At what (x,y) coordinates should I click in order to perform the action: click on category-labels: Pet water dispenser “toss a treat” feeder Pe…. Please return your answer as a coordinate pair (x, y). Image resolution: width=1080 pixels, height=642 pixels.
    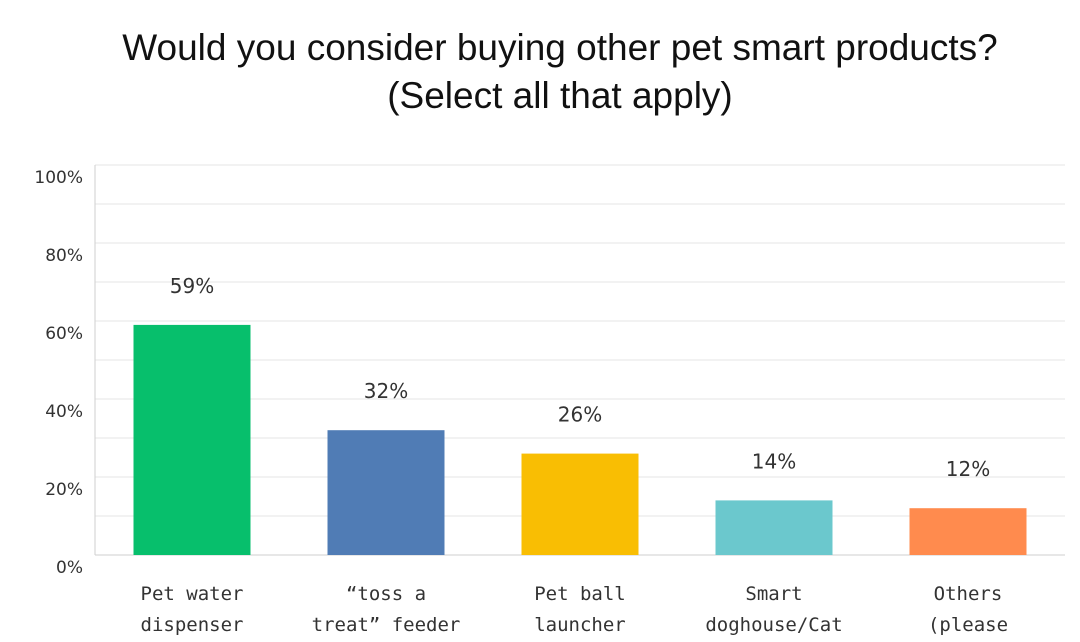
    Looking at the image, I should click on (575, 609).